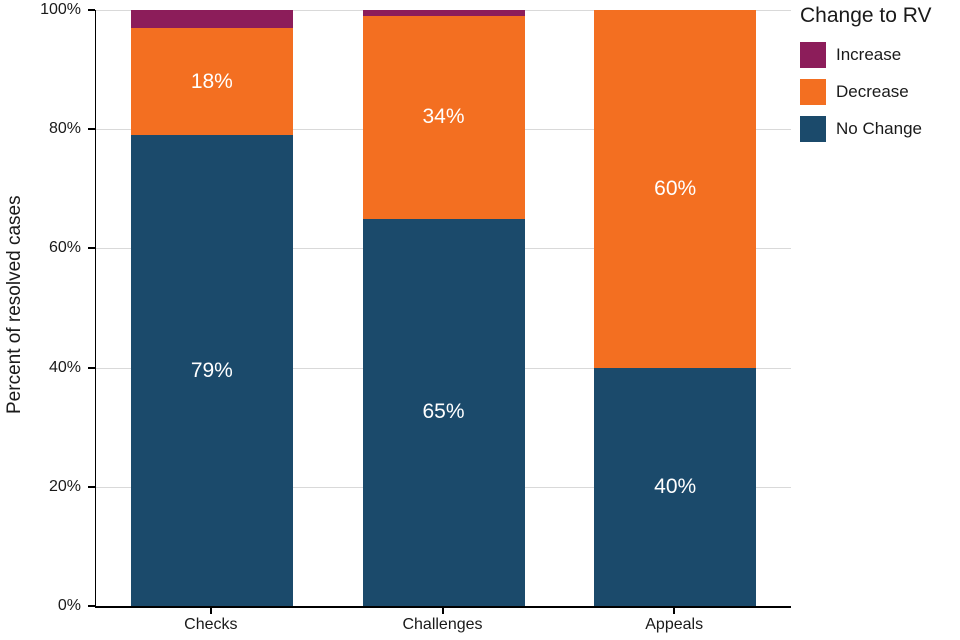 The width and height of the screenshot is (960, 640). Describe the element at coordinates (813, 129) in the screenshot. I see `legend-swatch-no-change` at that location.